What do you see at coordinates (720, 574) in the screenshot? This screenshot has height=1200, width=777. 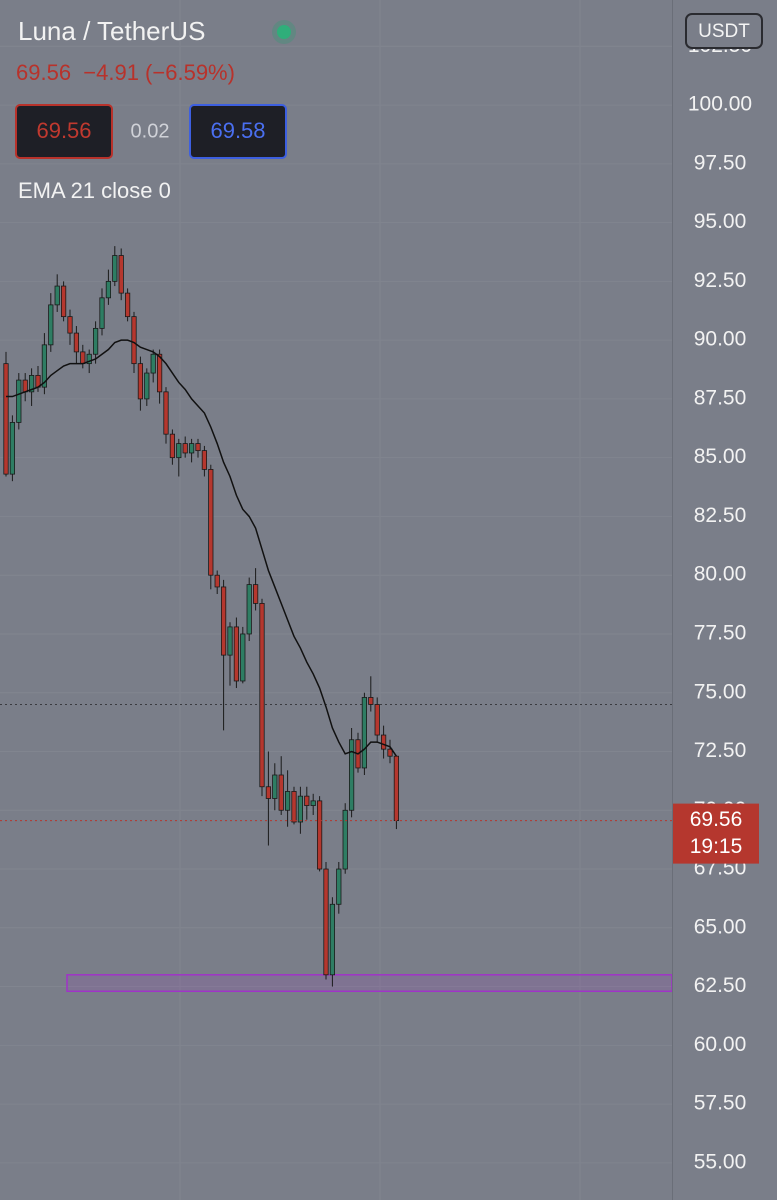 I see `y-tick-label: 80.00` at bounding box center [720, 574].